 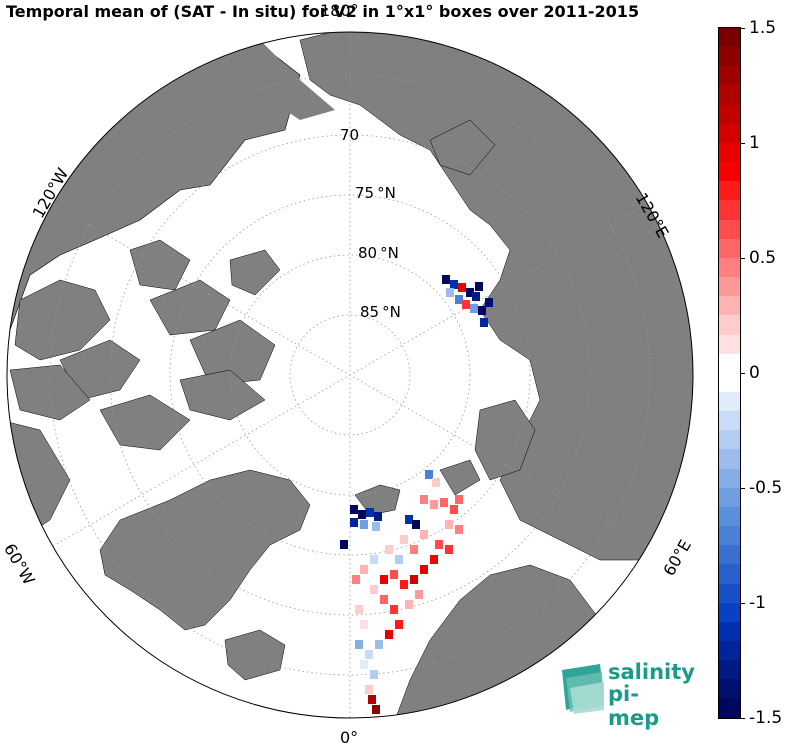 I want to click on colorbar-tick-label: -1.5, so click(x=766, y=718).